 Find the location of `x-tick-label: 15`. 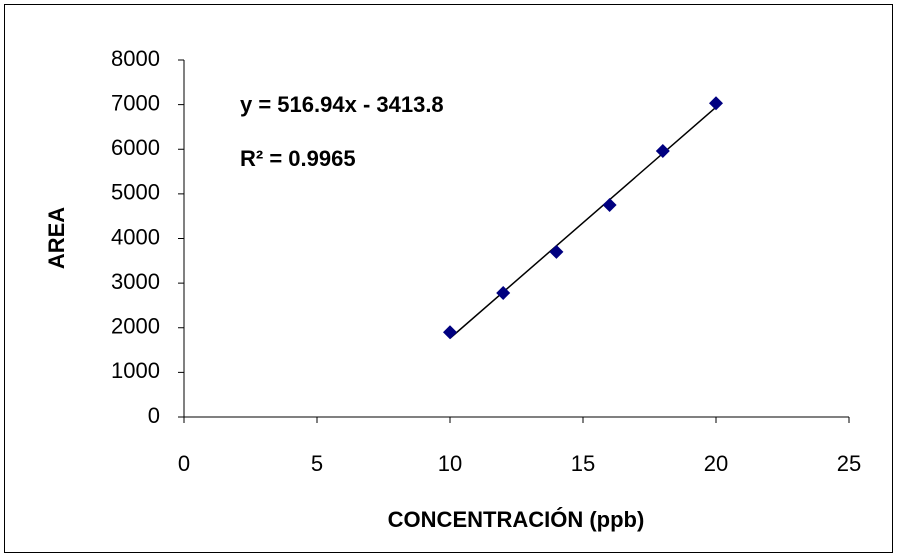

x-tick-label: 15 is located at coordinates (583, 463).